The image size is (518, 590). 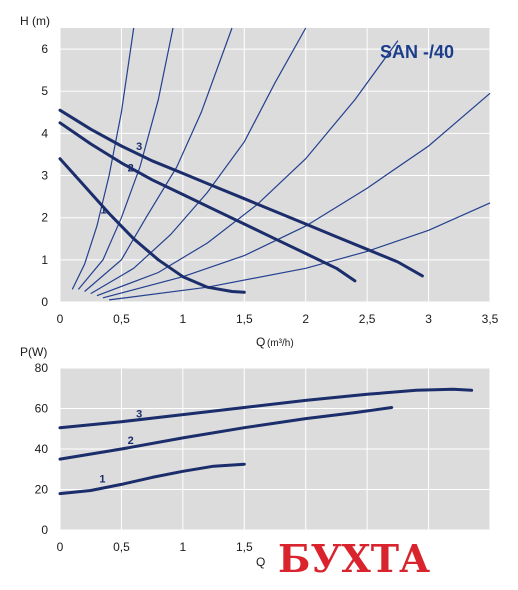 I want to click on x-tick-label: 3, so click(x=428, y=319).